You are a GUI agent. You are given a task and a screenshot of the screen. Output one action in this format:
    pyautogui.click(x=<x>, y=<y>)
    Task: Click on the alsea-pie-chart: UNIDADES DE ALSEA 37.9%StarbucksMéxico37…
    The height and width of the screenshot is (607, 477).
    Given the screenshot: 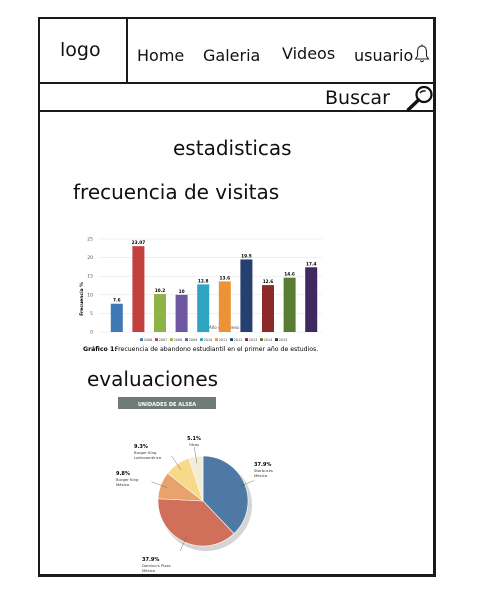 What is the action you would take?
    pyautogui.click(x=194, y=485)
    